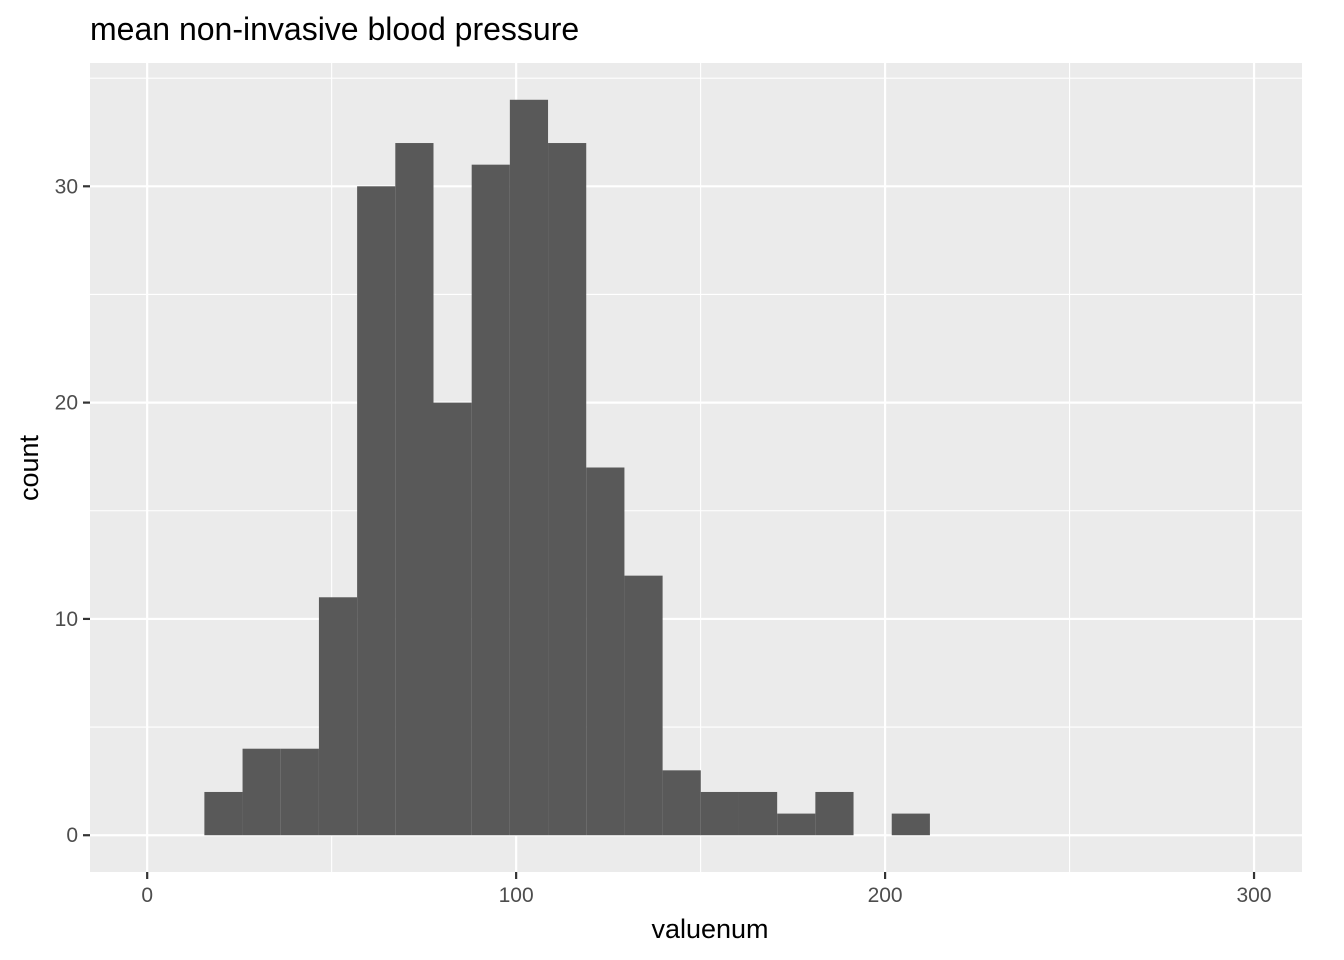 Image resolution: width=1344 pixels, height=960 pixels. Describe the element at coordinates (885, 895) in the screenshot. I see `x-tick-label: 200` at that location.